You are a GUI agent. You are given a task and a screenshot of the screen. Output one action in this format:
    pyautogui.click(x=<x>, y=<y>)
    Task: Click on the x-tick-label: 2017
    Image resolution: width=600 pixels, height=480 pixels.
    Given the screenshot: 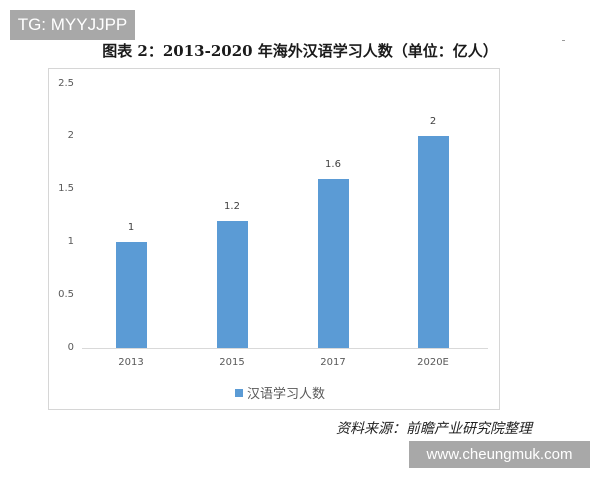 What is the action you would take?
    pyautogui.click(x=333, y=362)
    